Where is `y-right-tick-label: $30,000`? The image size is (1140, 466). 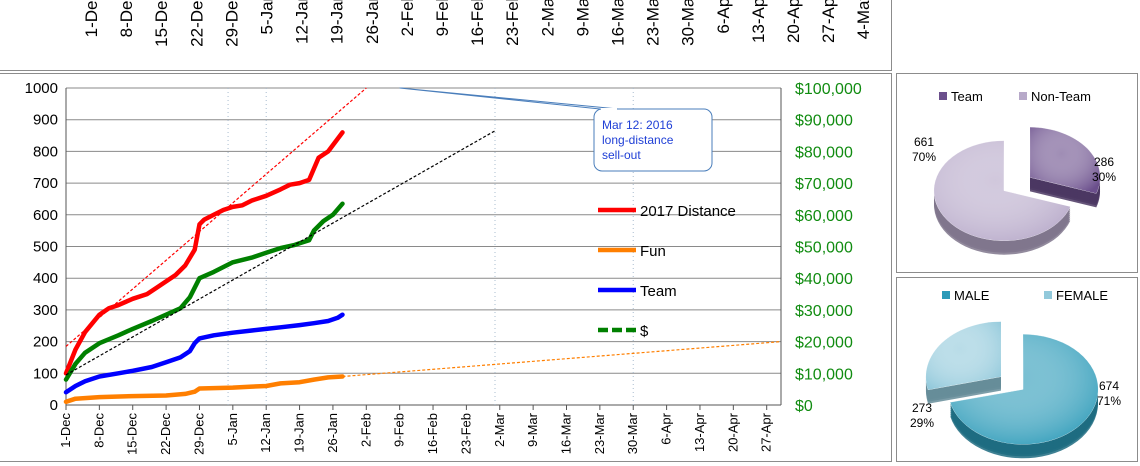 y-right-tick-label: $30,000 is located at coordinates (824, 311).